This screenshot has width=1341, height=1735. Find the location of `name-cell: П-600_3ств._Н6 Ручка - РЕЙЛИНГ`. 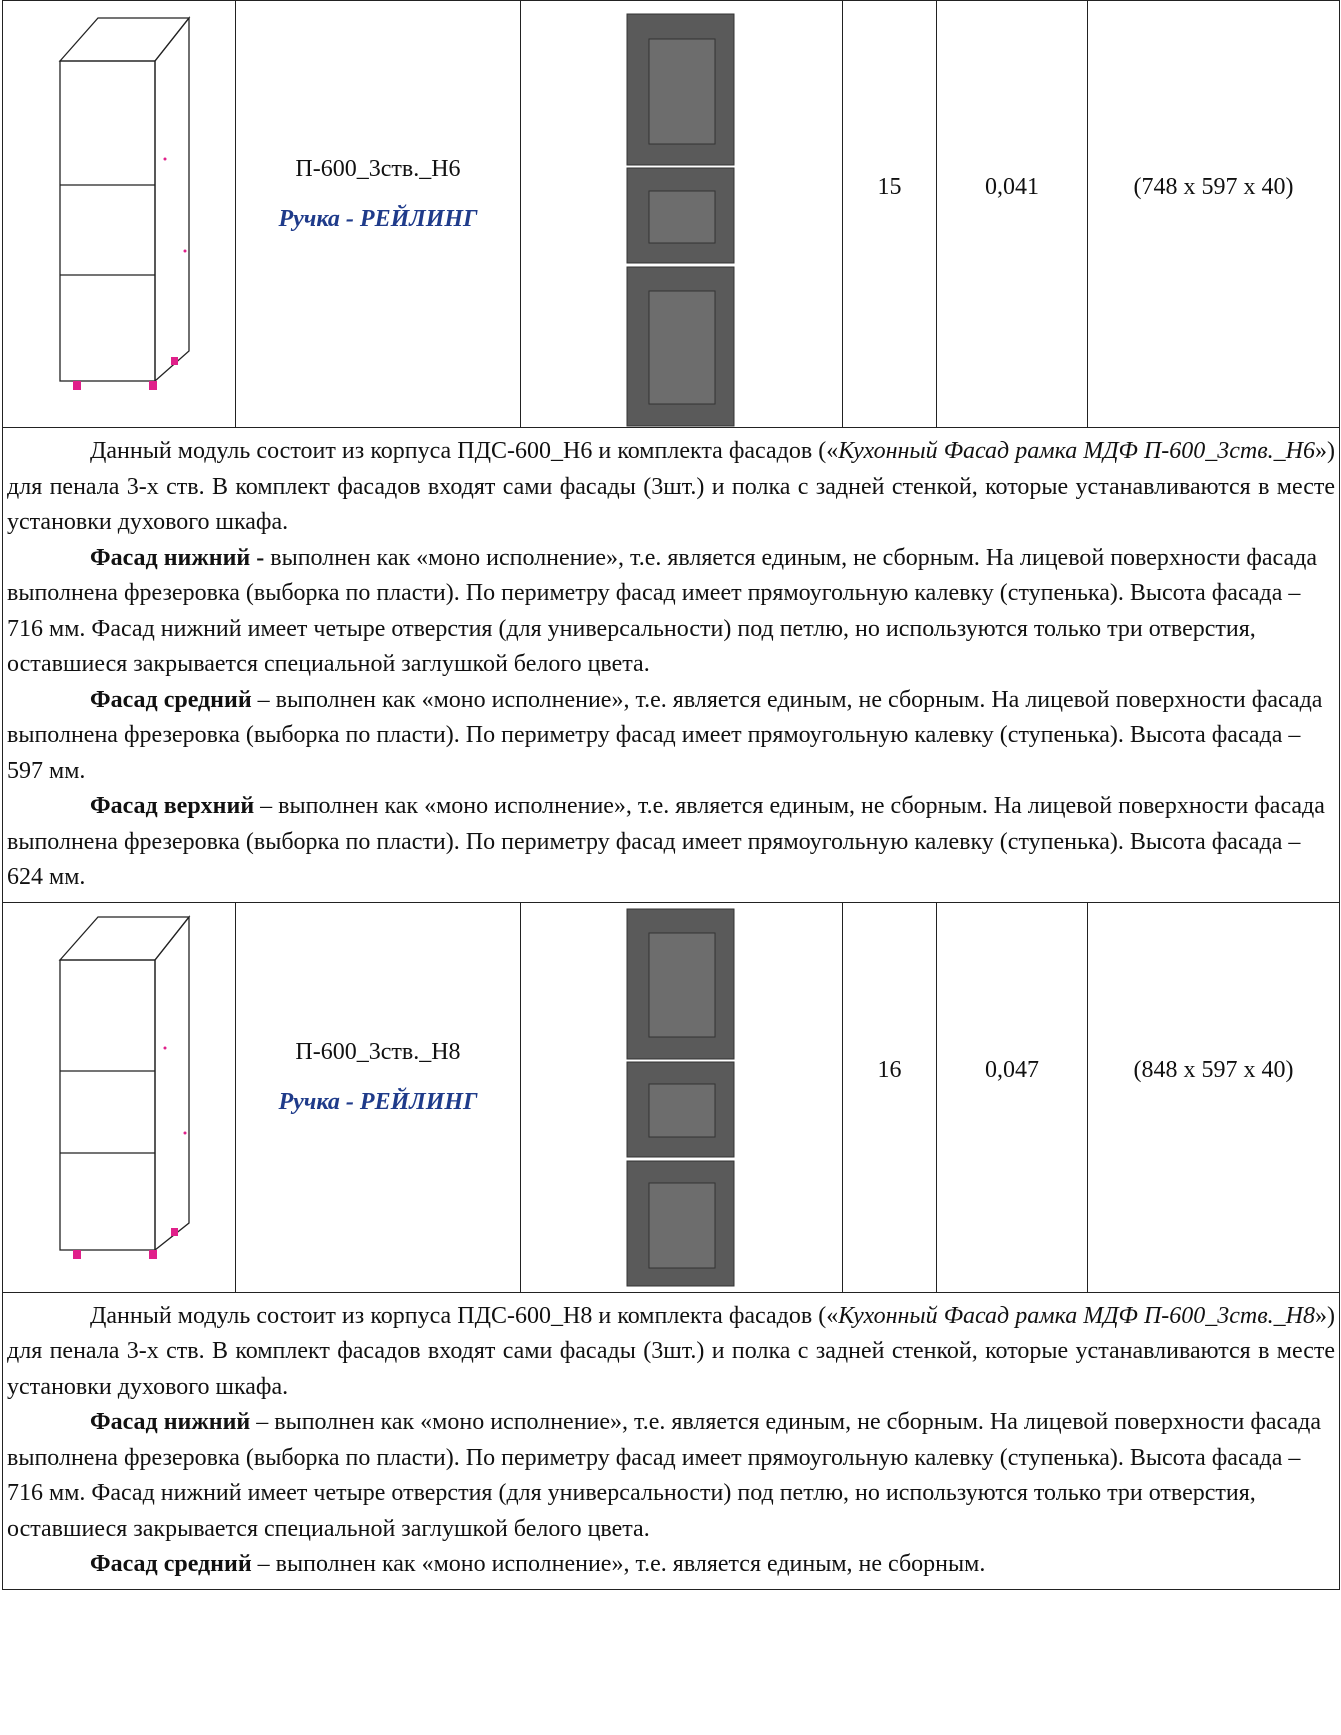

name-cell: П-600_3ств._Н6 Ручка - РЕЙЛИНГ is located at coordinates (378, 214).